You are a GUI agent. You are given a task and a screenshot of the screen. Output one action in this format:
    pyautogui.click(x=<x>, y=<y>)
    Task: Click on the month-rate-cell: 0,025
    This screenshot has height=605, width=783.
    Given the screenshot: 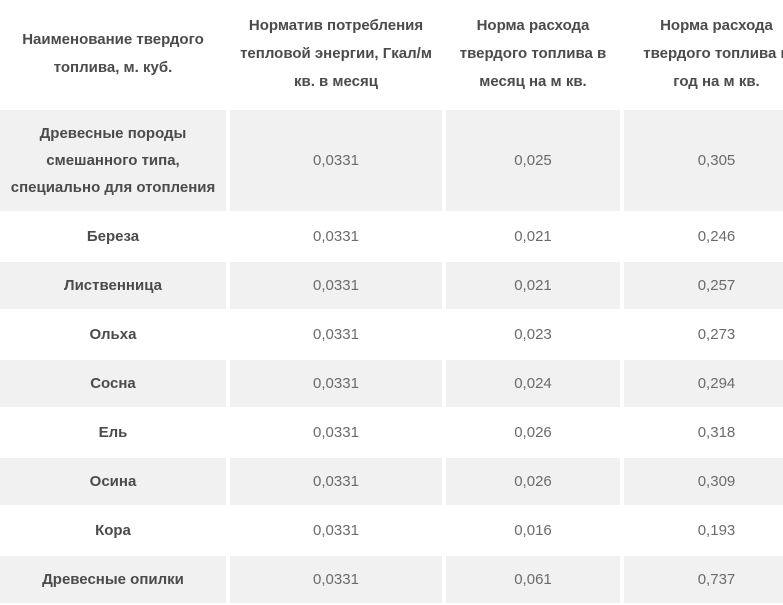 What is the action you would take?
    pyautogui.click(x=533, y=160)
    